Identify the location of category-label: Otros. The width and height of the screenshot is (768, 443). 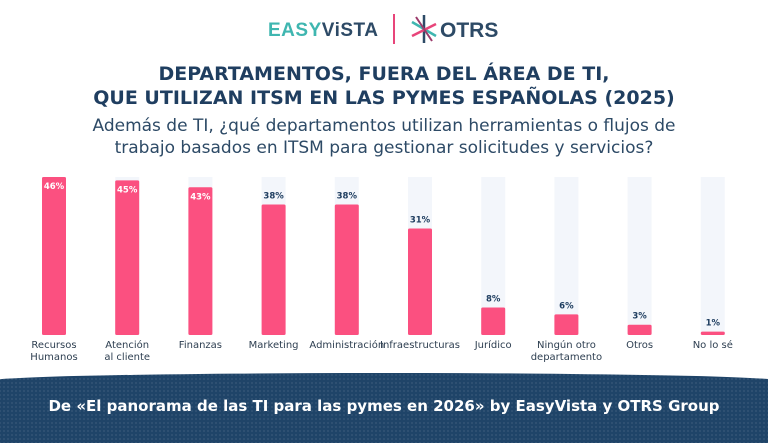
(639, 345).